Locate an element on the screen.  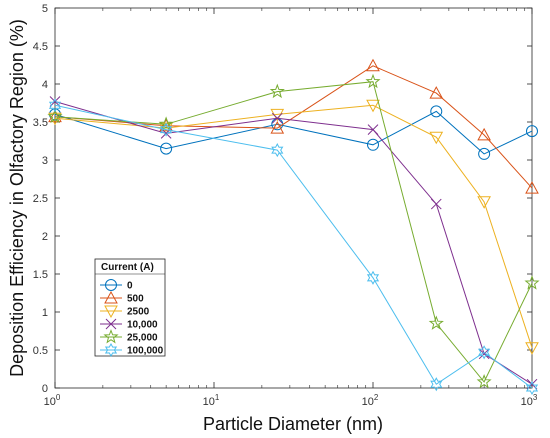
legend-entry: 10,000 is located at coordinates (129, 324).